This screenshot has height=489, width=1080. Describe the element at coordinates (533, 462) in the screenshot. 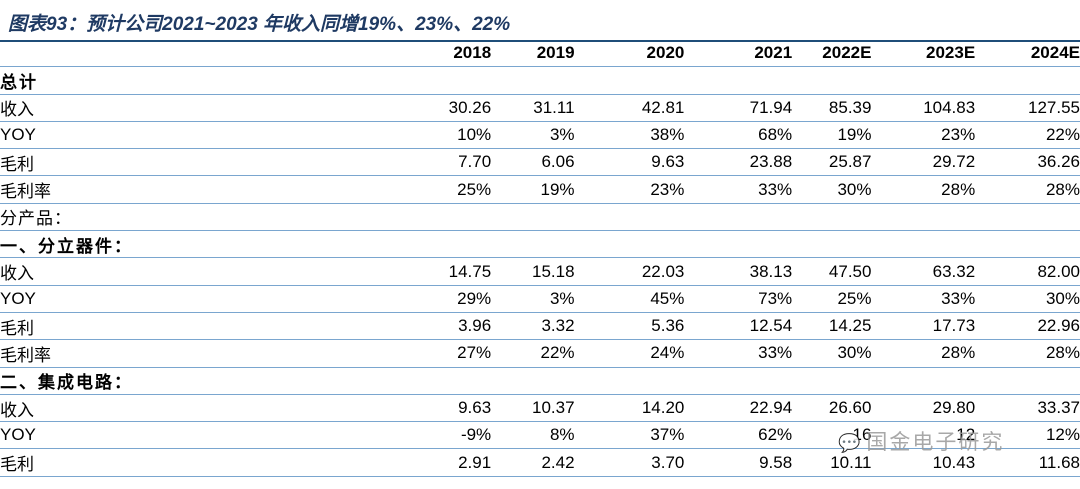

I see `value-cell: 2.42` at that location.